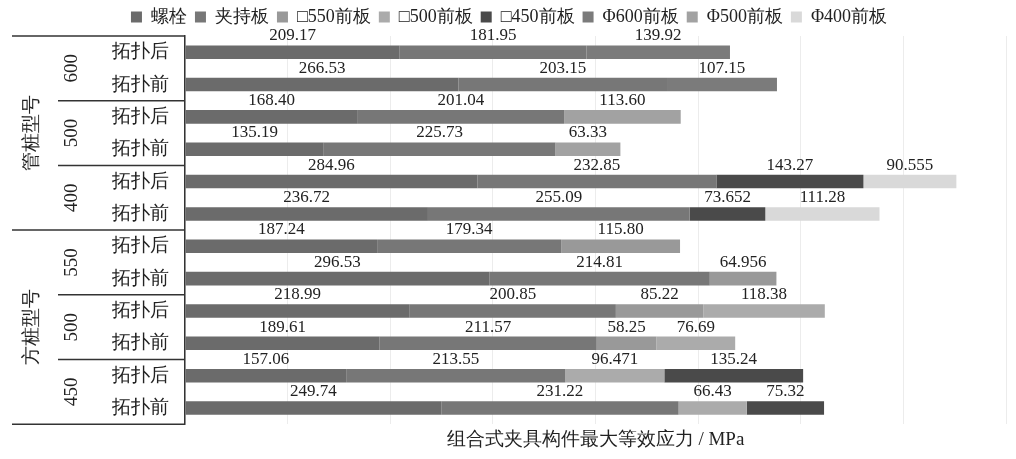 The image size is (1016, 459). What do you see at coordinates (560, 391) in the screenshot?
I see `data-label: 231.22` at bounding box center [560, 391].